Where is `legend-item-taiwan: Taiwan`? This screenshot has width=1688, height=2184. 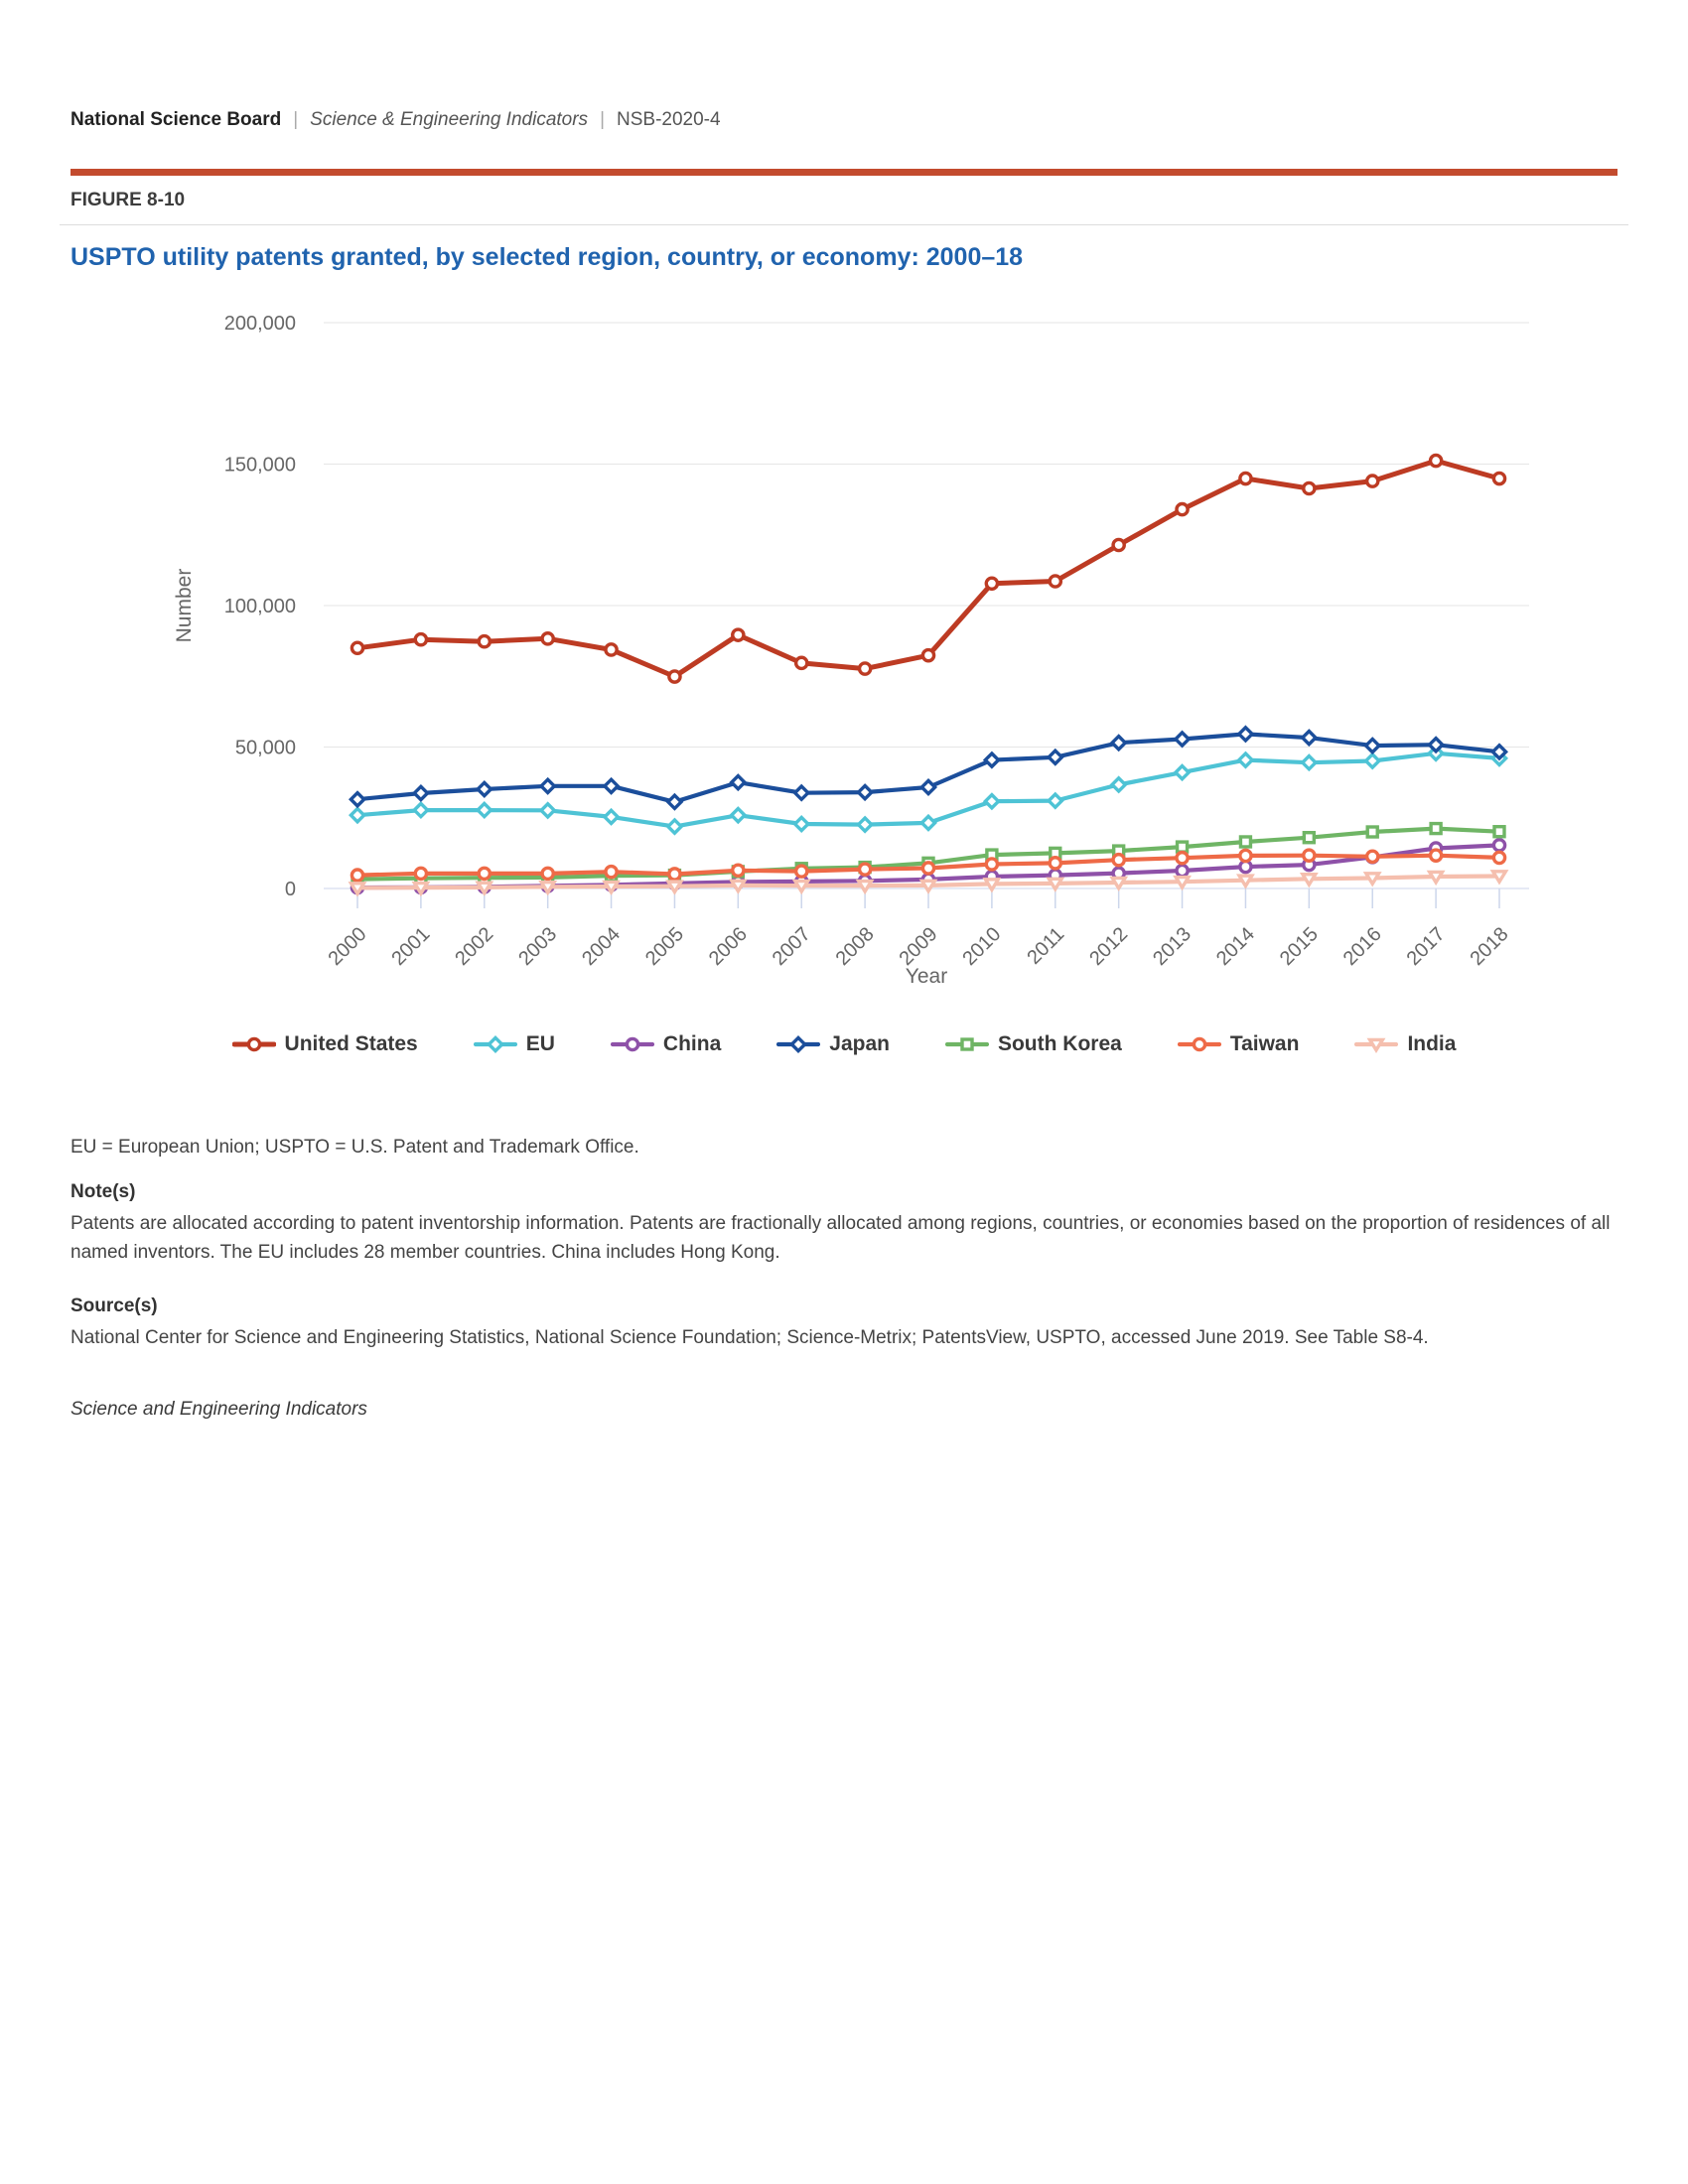 legend-item-taiwan: Taiwan is located at coordinates (1238, 1044).